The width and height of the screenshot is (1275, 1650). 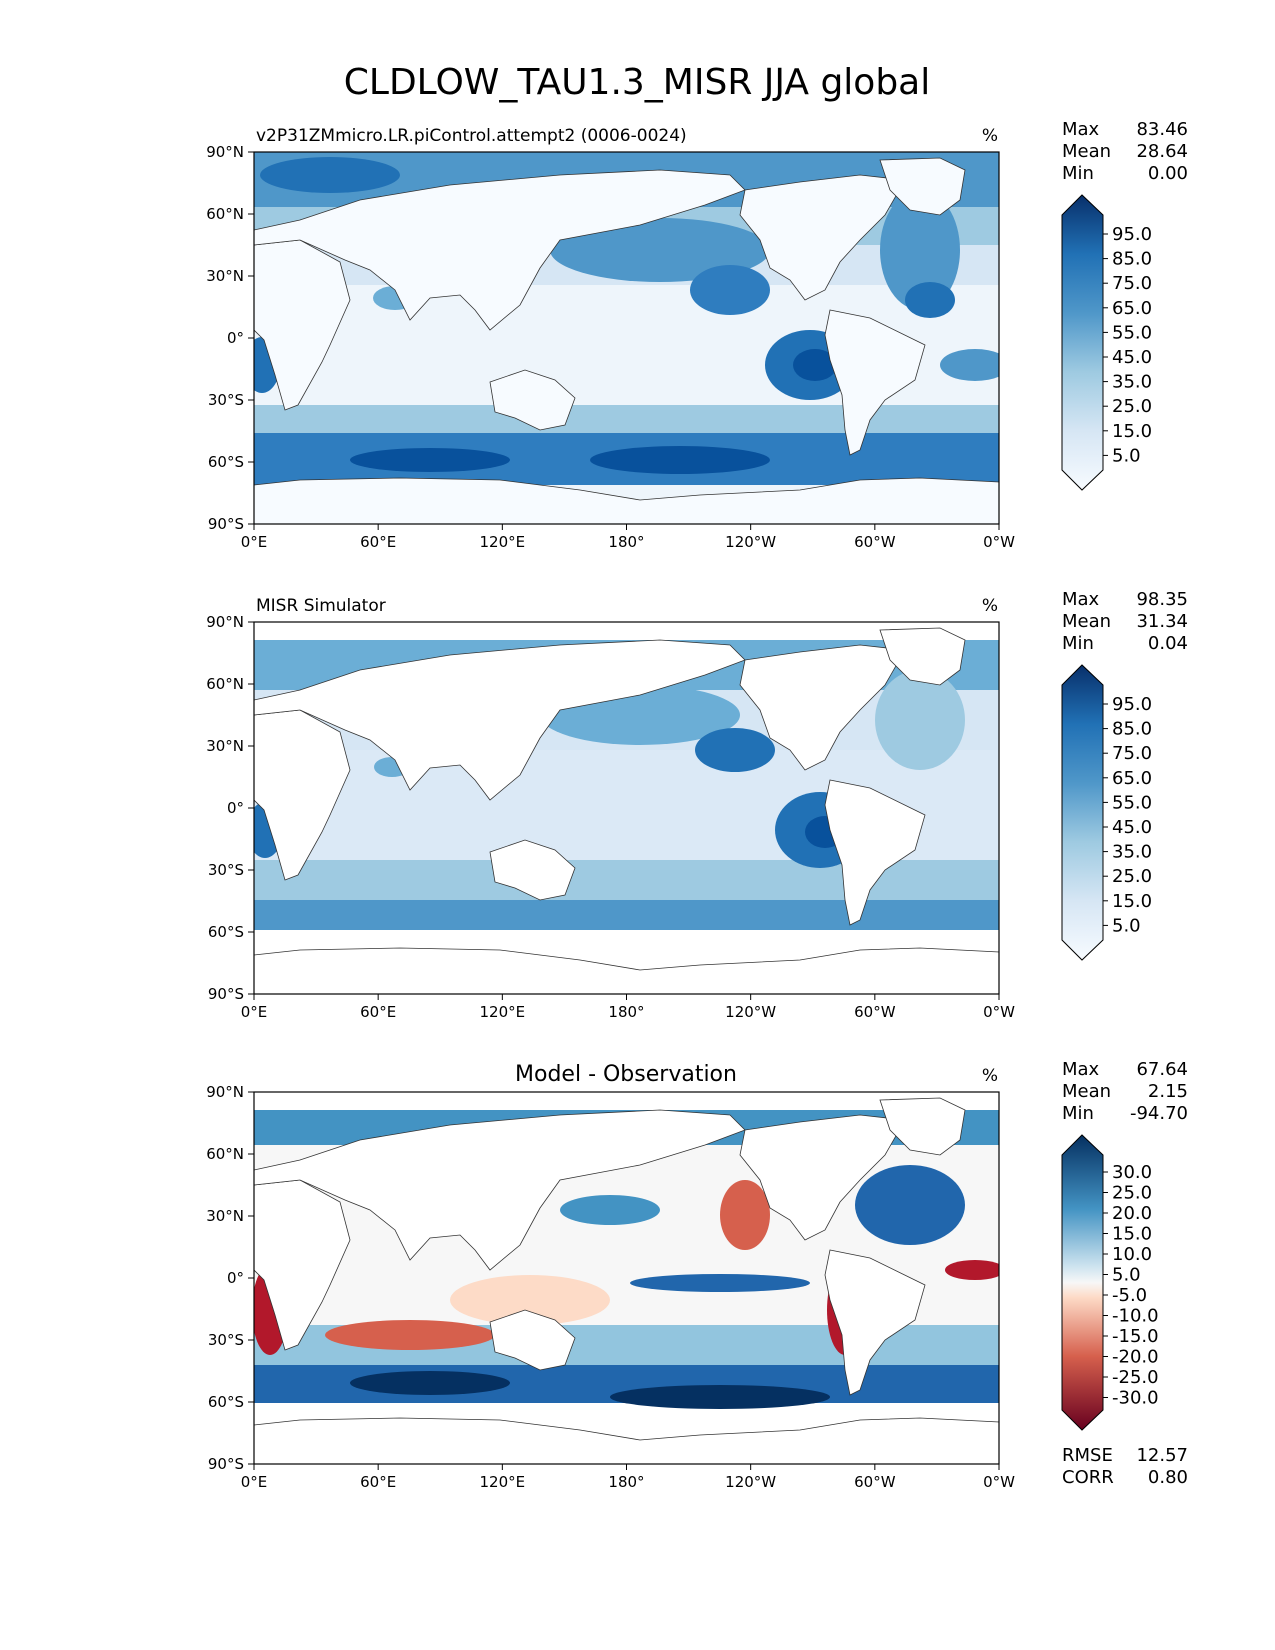 I want to click on blob-calif, so click(x=745, y=1215).